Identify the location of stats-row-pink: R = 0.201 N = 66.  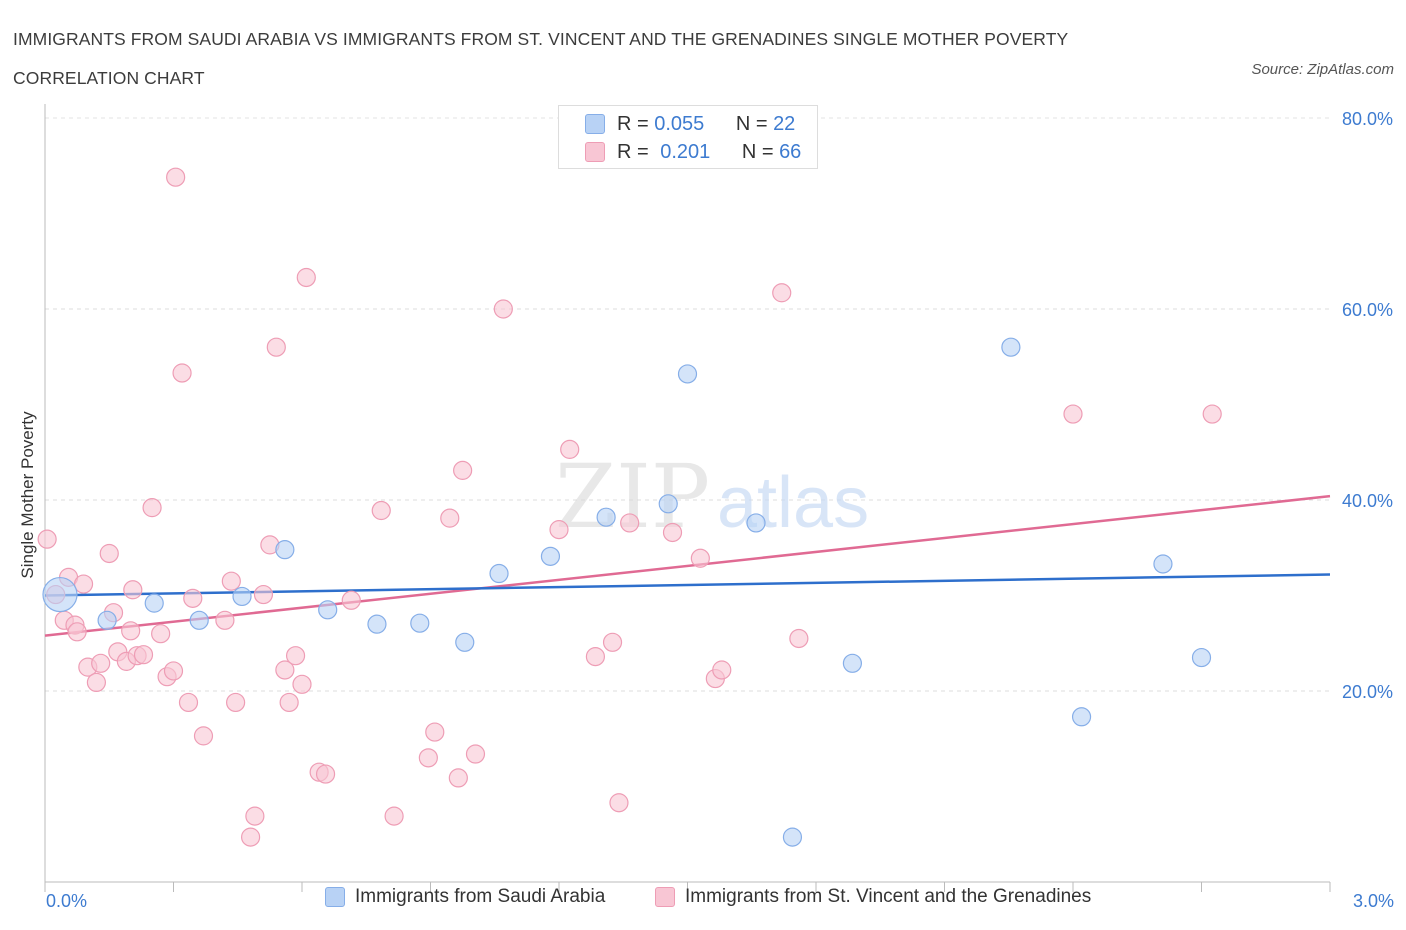
(693, 152).